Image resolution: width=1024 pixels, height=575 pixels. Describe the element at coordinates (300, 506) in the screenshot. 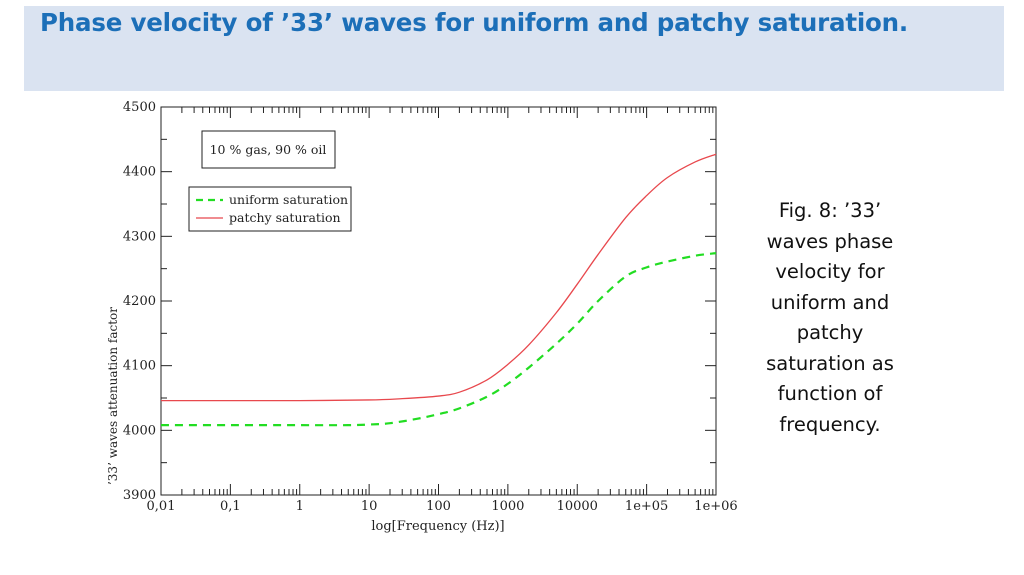

I see `x-tick-label: 1` at that location.